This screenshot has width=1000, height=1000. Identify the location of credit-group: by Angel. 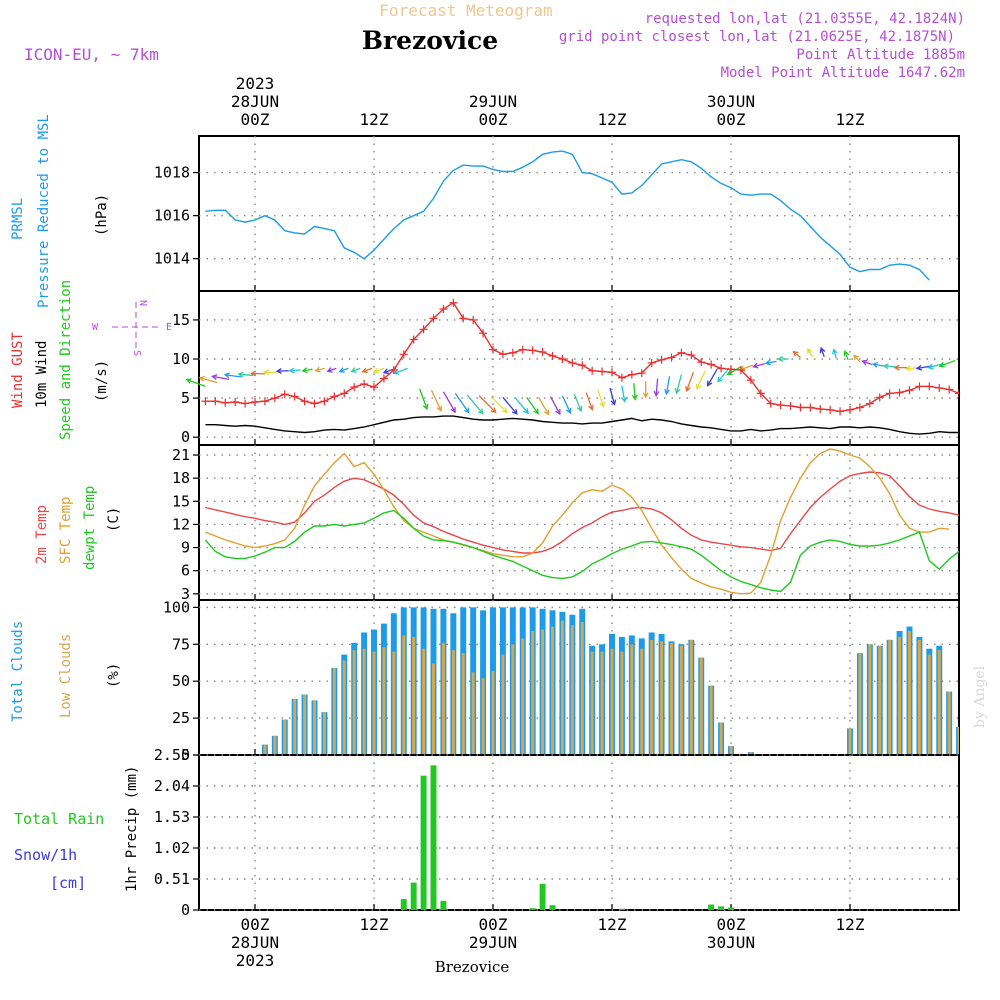
(980, 696).